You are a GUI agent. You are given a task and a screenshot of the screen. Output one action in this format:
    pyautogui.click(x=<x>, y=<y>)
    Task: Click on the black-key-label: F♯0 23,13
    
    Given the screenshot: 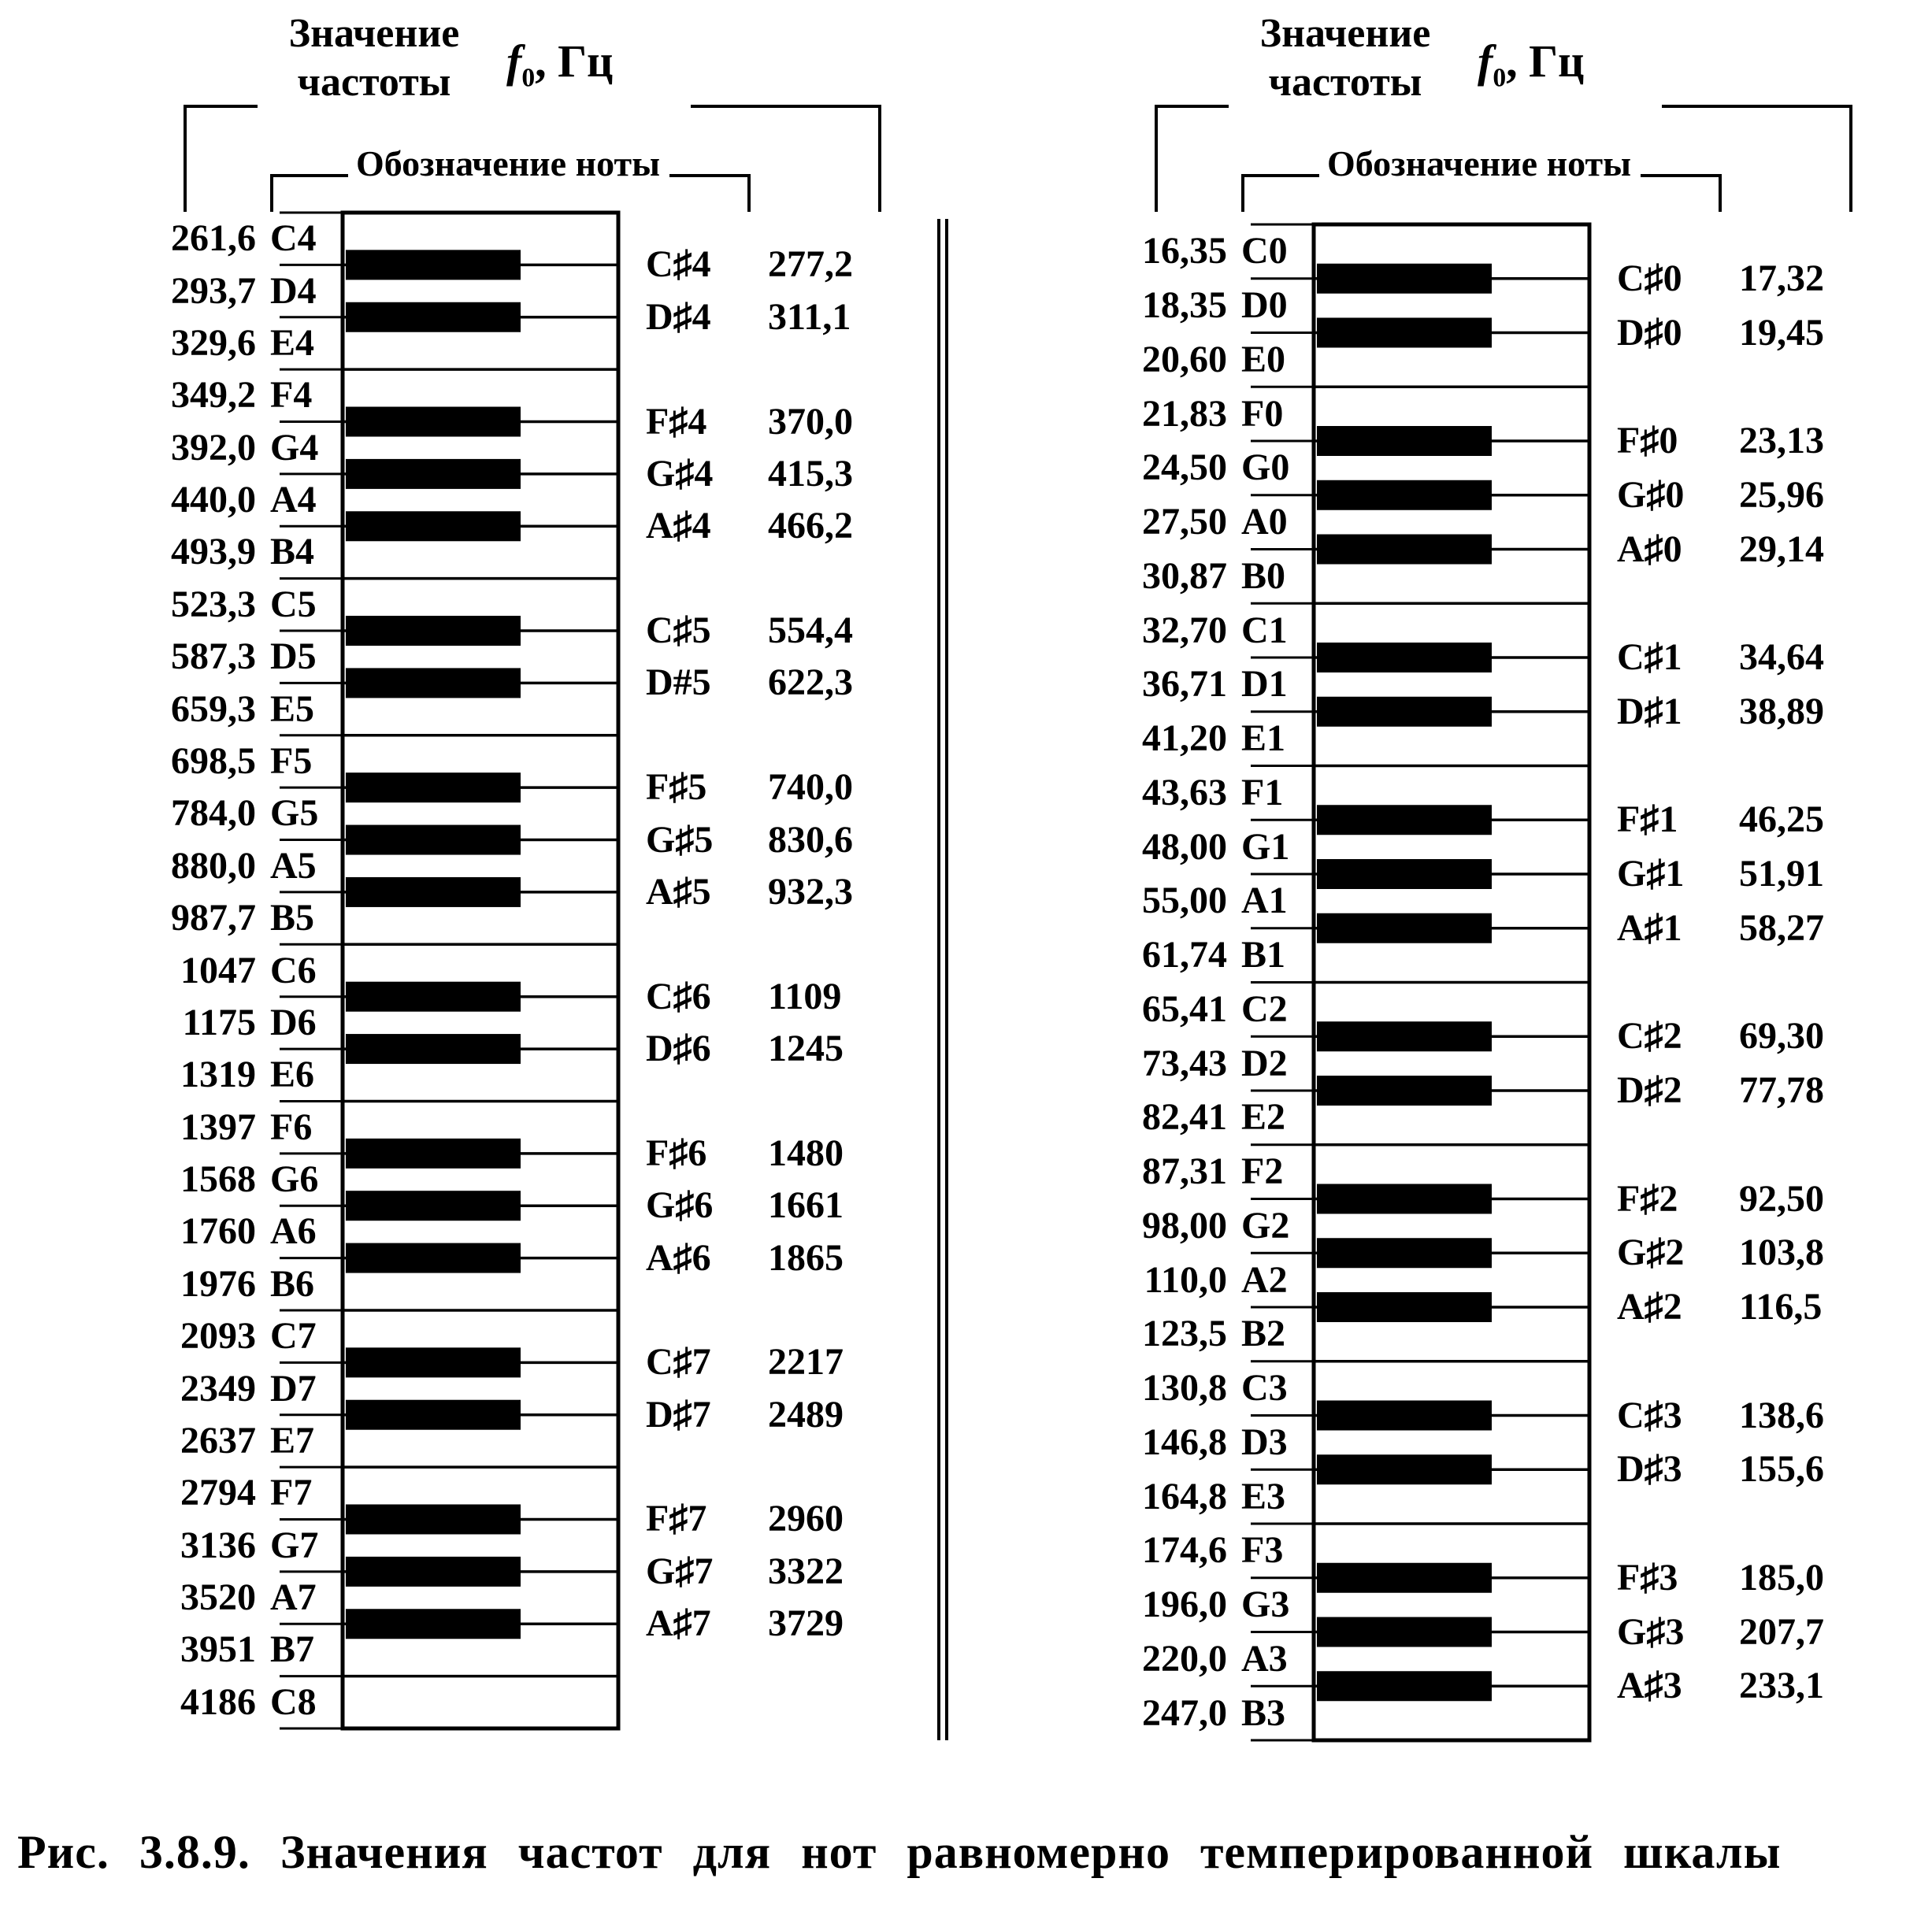 What is the action you would take?
    pyautogui.click(x=1720, y=441)
    